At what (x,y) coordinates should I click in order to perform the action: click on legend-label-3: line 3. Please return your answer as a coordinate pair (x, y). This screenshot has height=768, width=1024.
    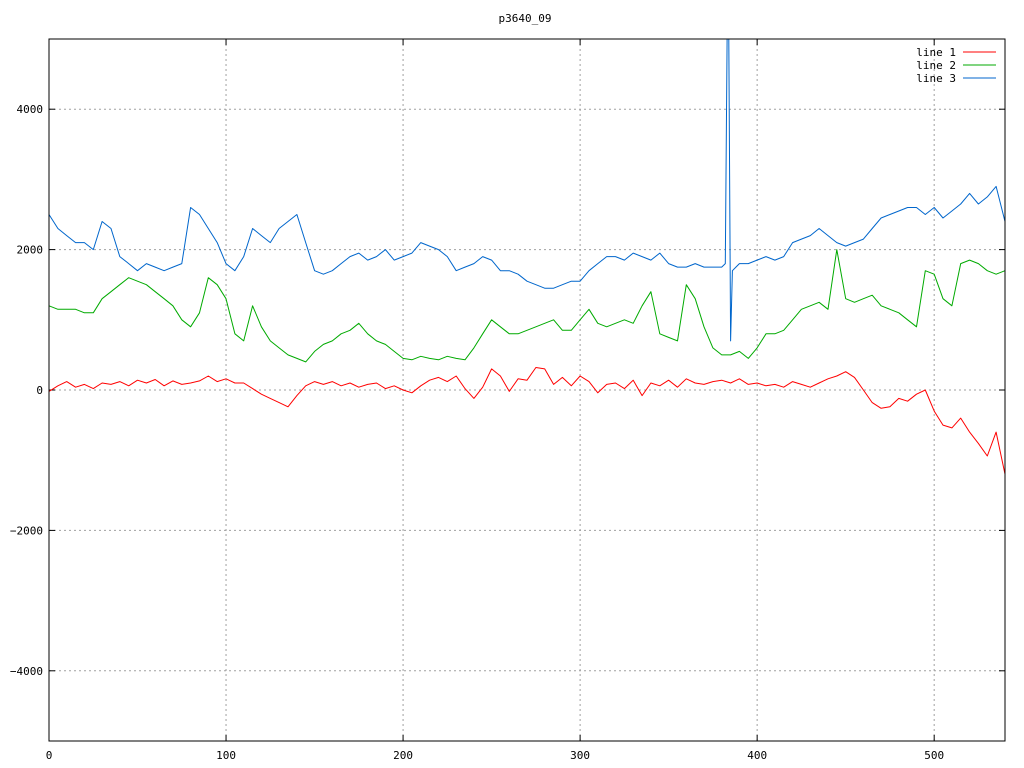
    Looking at the image, I should click on (936, 78).